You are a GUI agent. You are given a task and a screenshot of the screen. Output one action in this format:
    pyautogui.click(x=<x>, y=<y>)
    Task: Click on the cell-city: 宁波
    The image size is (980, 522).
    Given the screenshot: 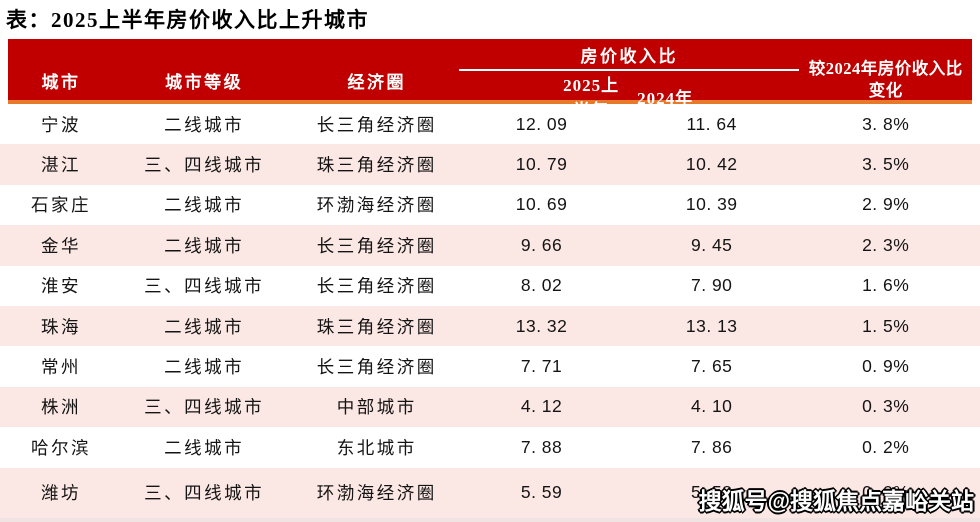 What is the action you would take?
    pyautogui.click(x=61, y=124)
    